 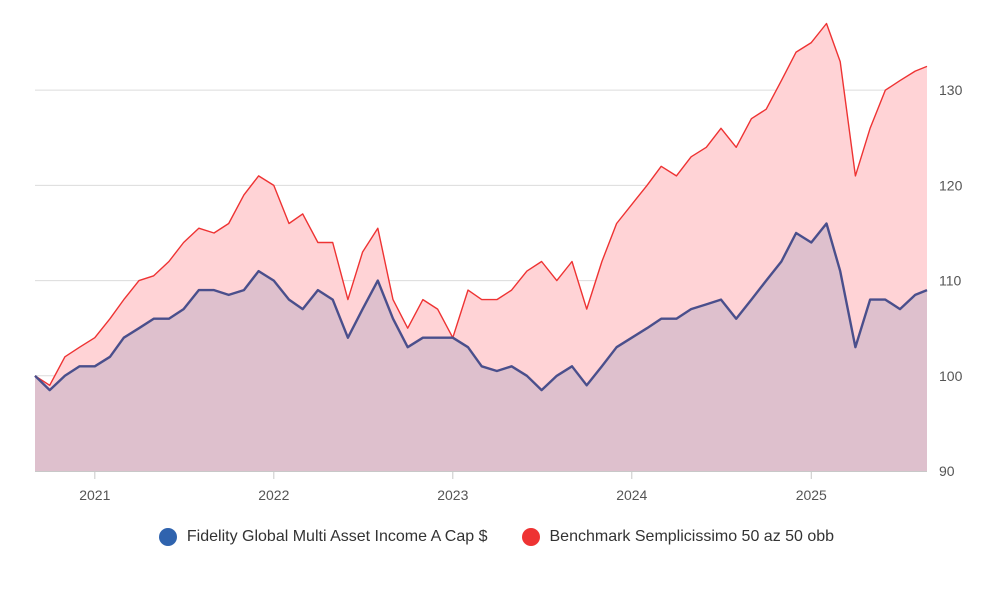 I want to click on x-tick-label: 2021, so click(x=94, y=495).